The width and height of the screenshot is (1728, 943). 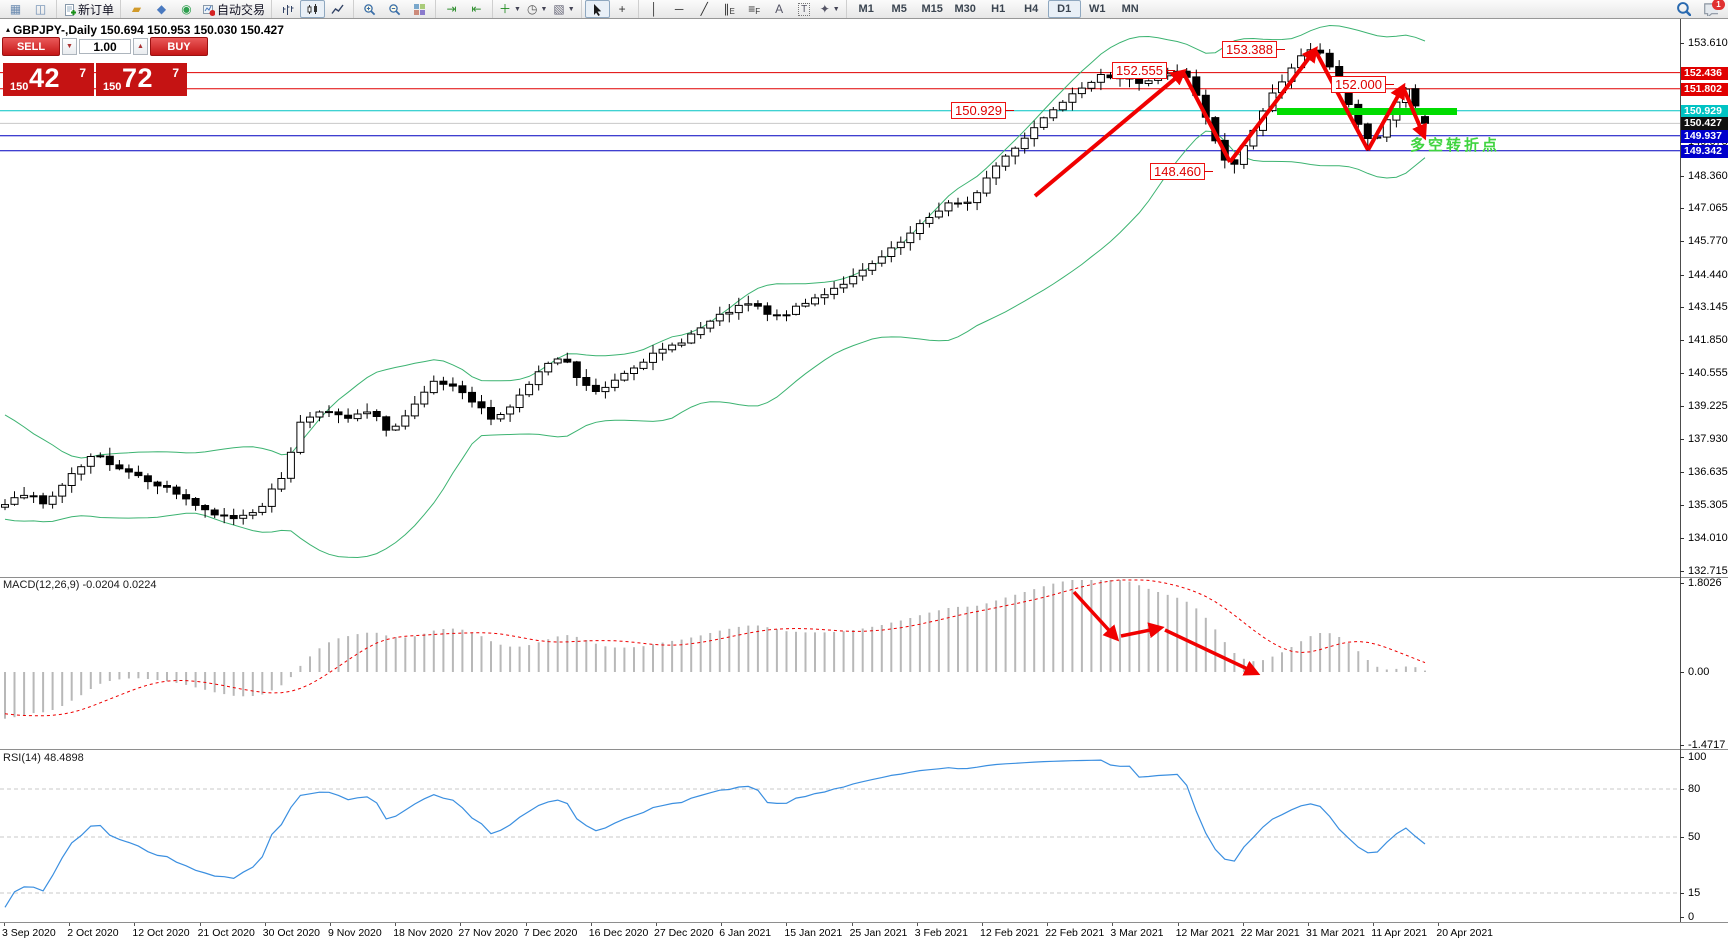 What do you see at coordinates (1367, 111) in the screenshot?
I see `green-support-bar` at bounding box center [1367, 111].